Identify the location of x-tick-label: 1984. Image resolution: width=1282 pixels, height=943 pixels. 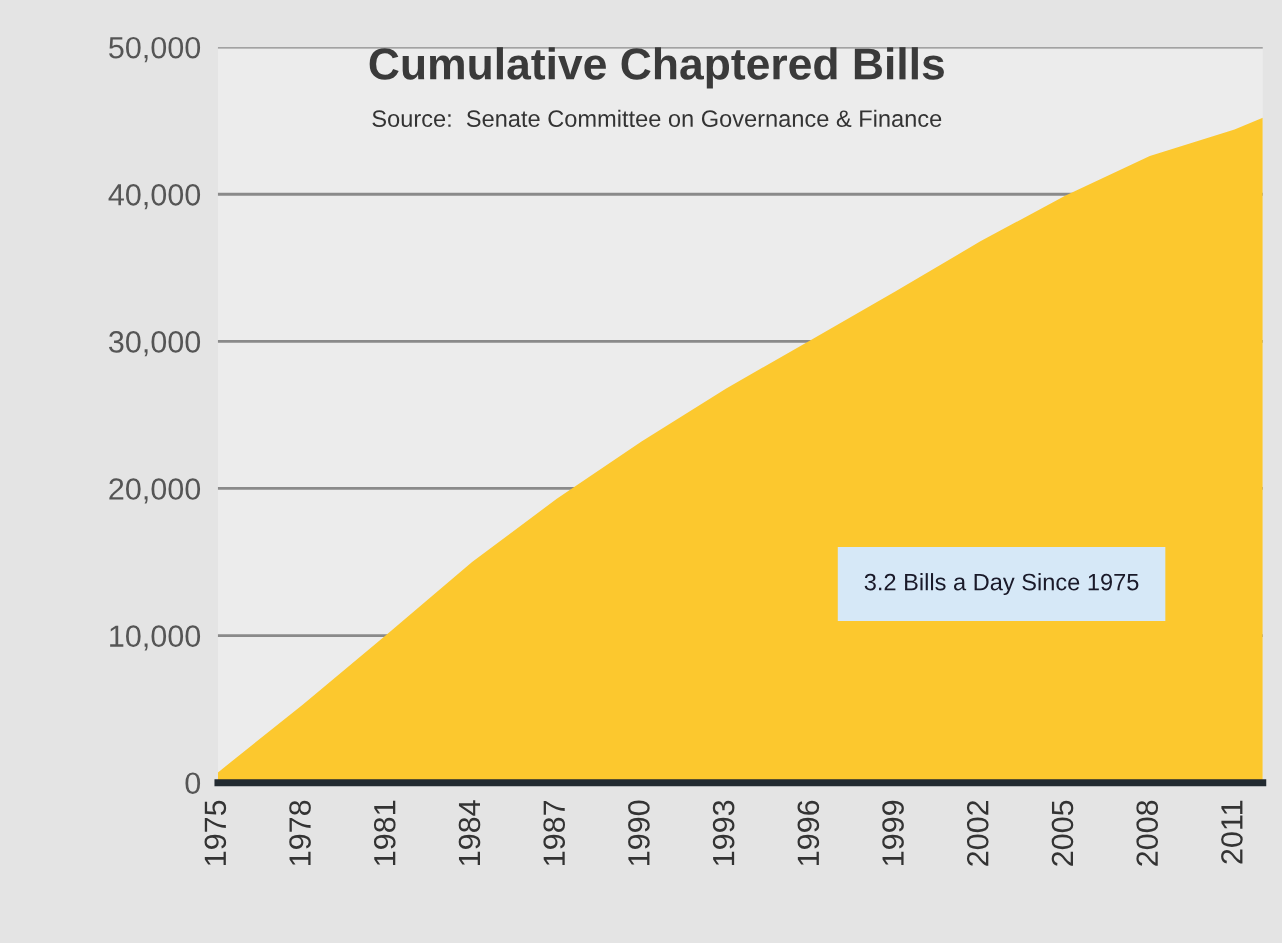
(469, 832).